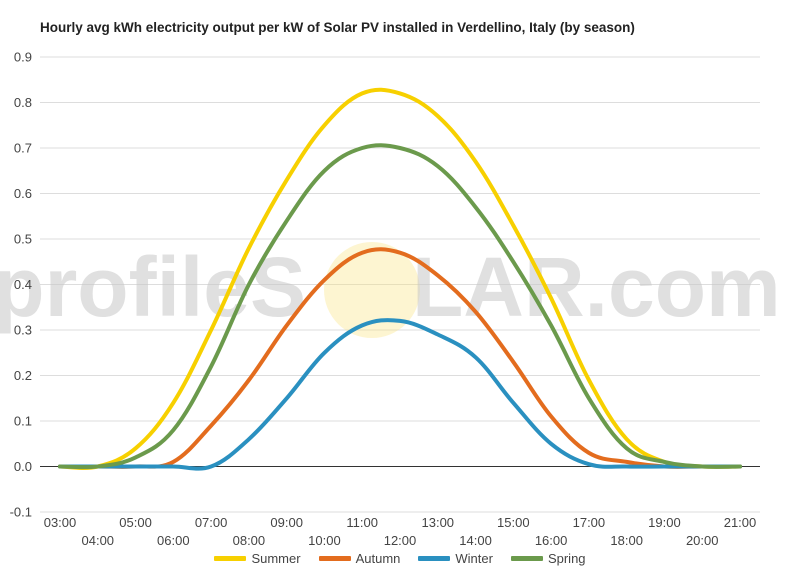 The image size is (800, 570). I want to click on legend-label: Spring, so click(566, 558).